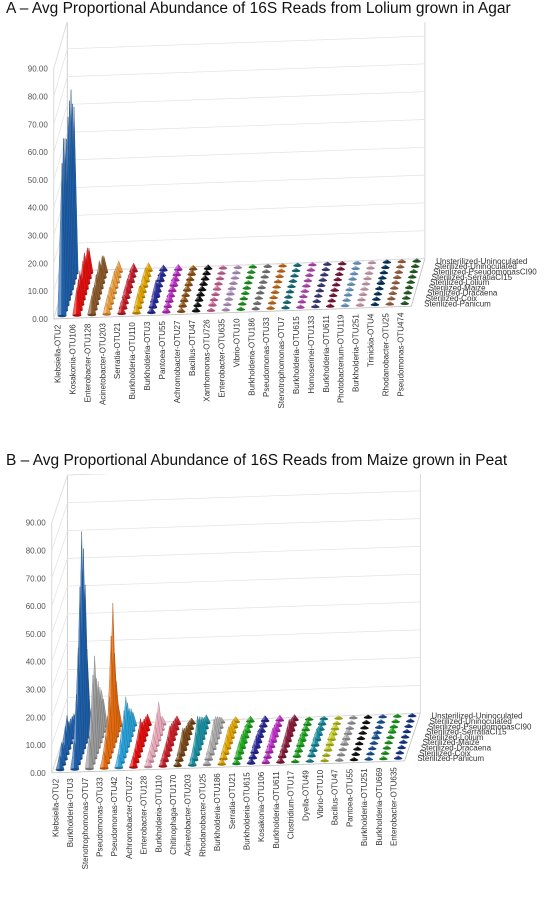 Image resolution: width=550 pixels, height=908 pixels. What do you see at coordinates (38, 180) in the screenshot?
I see `z-tick-label: 50.00` at bounding box center [38, 180].